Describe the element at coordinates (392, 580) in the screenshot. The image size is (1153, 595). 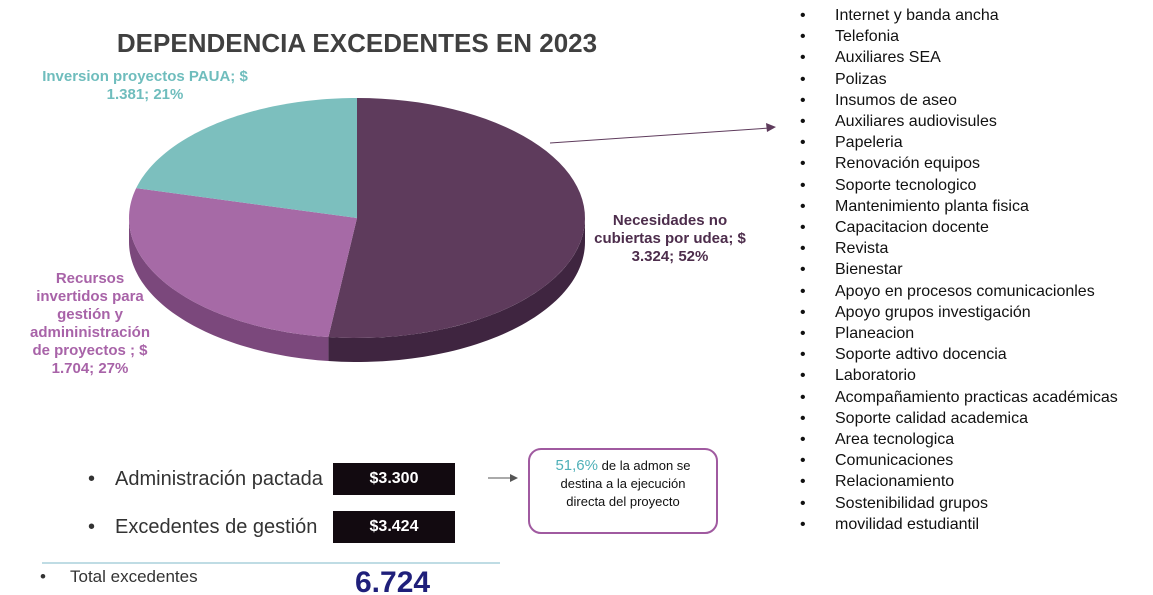
I see `total-amount: 6.724` at that location.